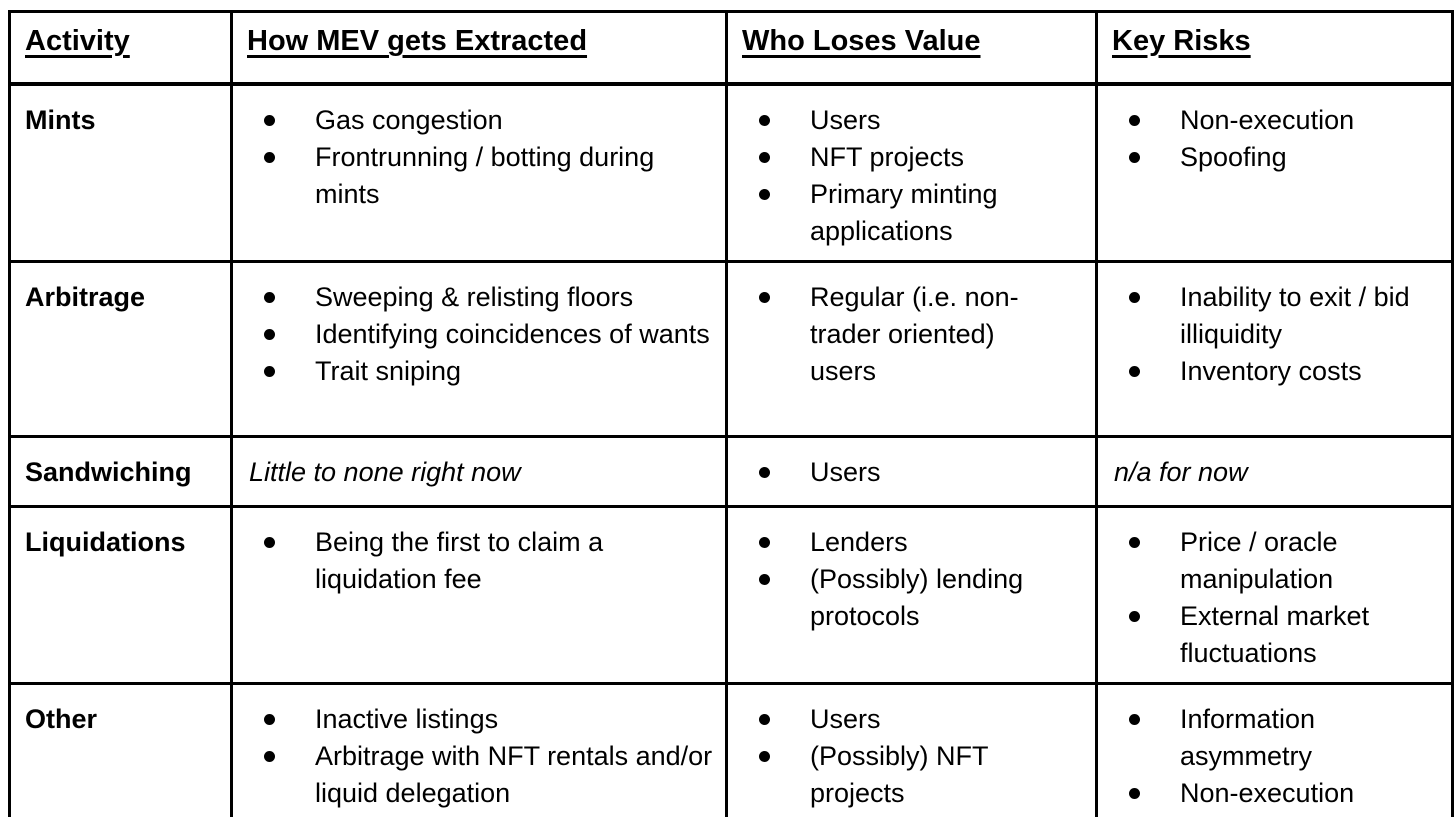 The image size is (1456, 817). I want to click on bullet-list: Information asymmetry Non-execution, so click(1274, 756).